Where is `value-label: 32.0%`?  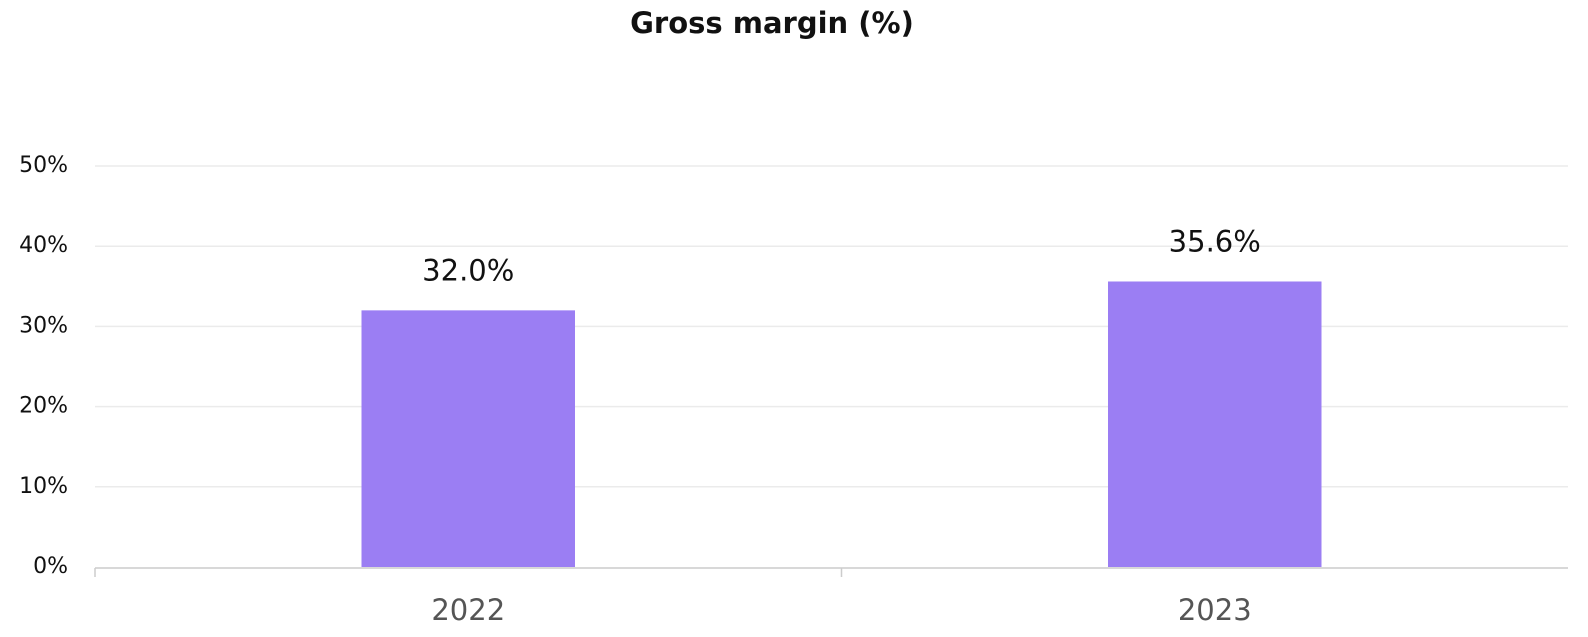 value-label: 32.0% is located at coordinates (468, 270).